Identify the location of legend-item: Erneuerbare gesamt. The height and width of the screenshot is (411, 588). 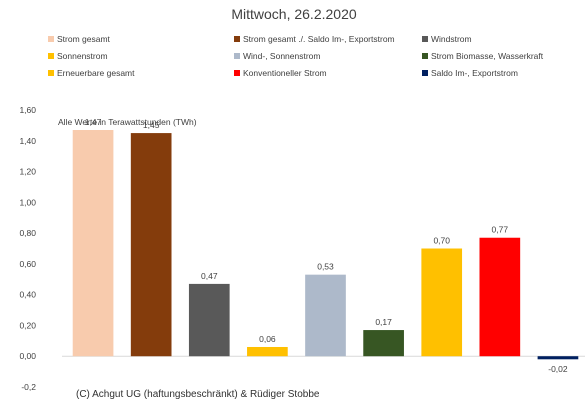
(91, 73).